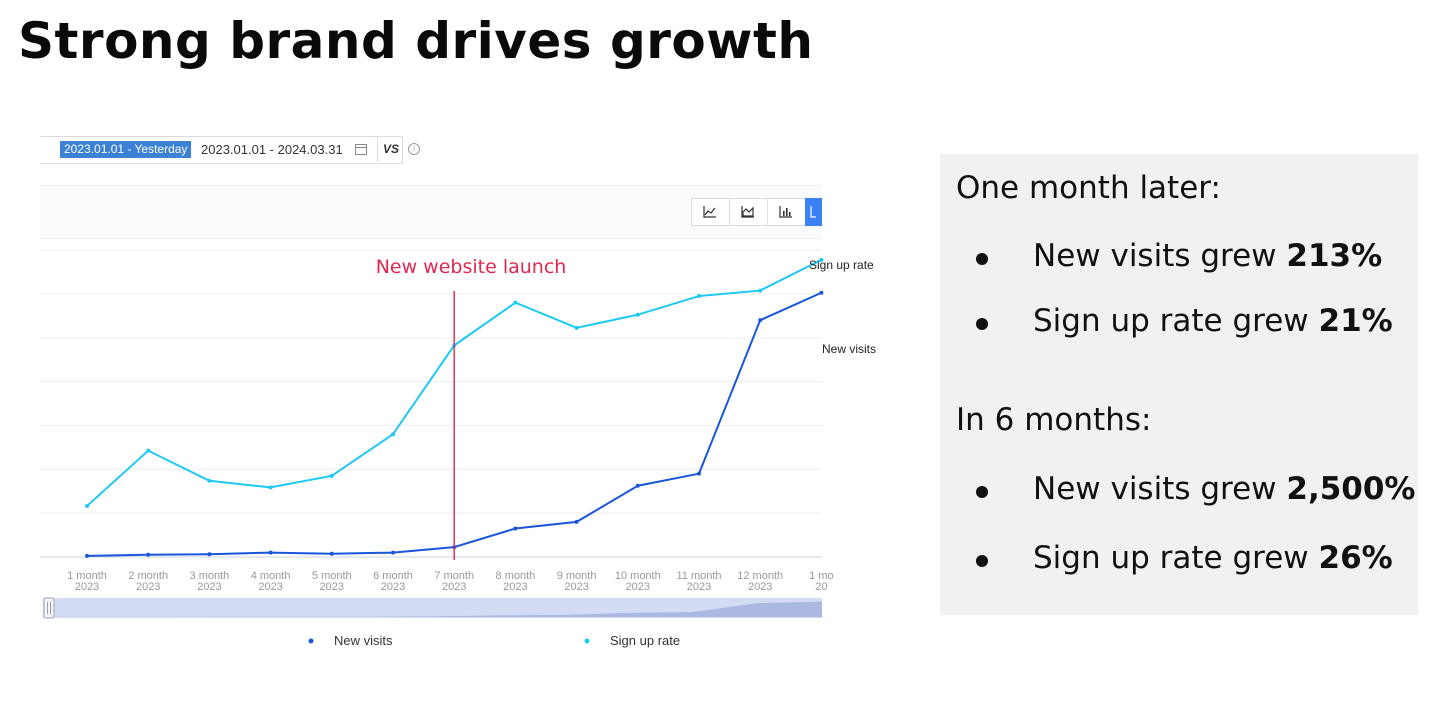 This screenshot has width=1456, height=718. I want to click on stat-new-visits-6mo: New visits grew 2,500%, so click(1224, 489).